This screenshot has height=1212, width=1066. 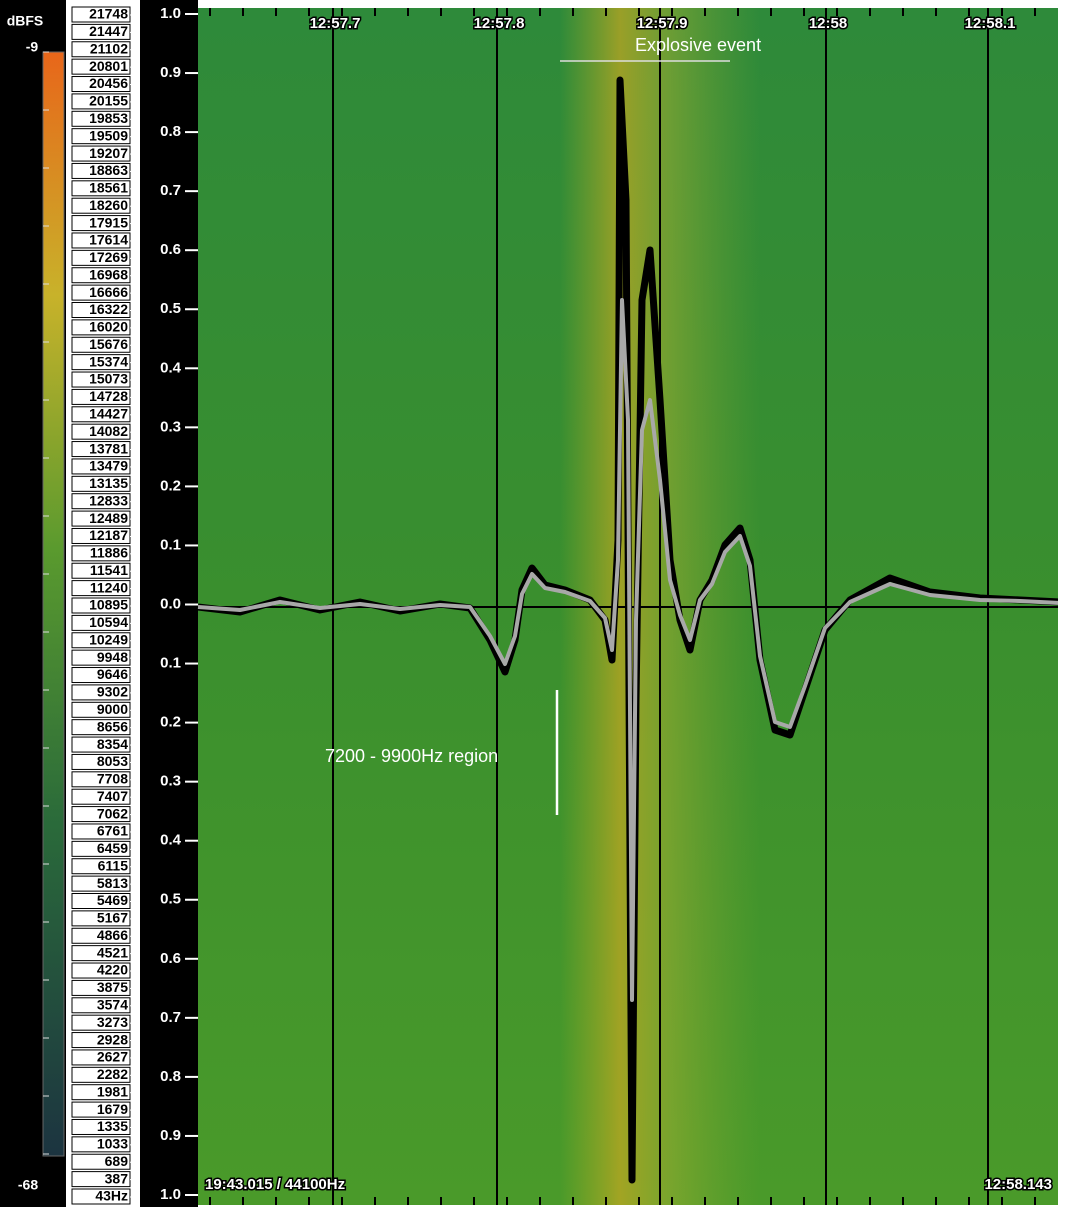 What do you see at coordinates (108, 14) in the screenshot?
I see `freq-label: 21748` at bounding box center [108, 14].